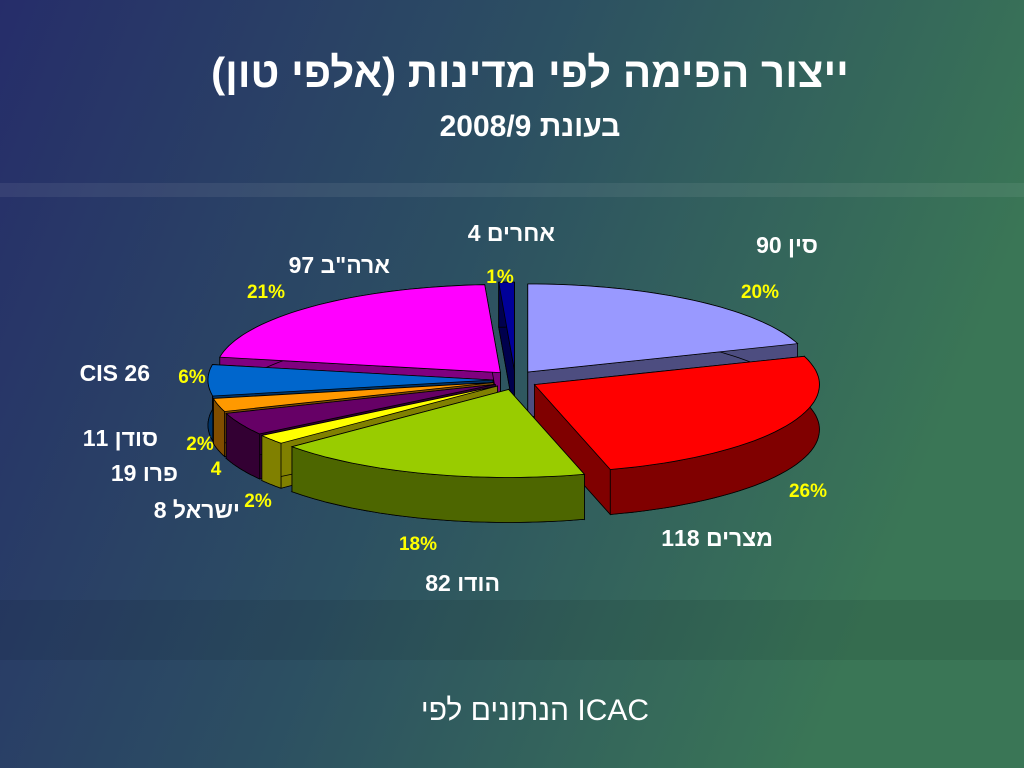  What do you see at coordinates (803, 245) in the screenshot?
I see `category-name: סין` at bounding box center [803, 245].